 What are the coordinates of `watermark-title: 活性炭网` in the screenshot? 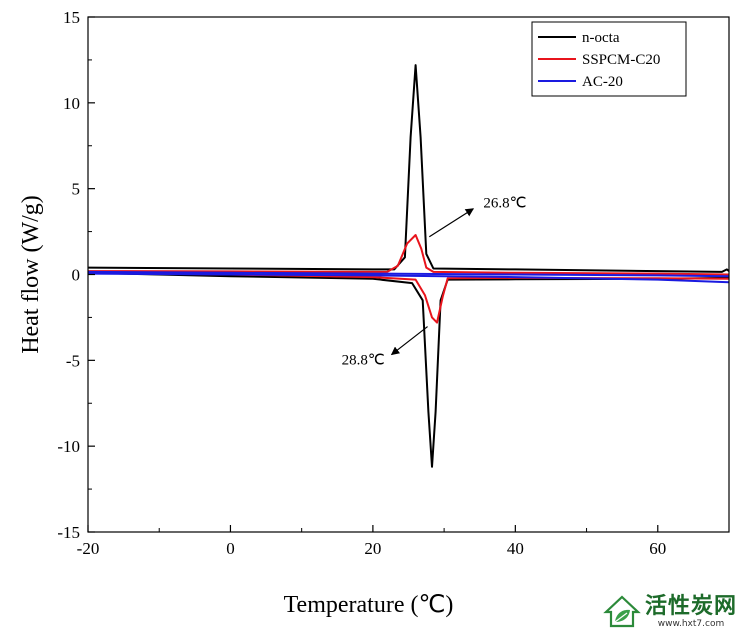 It's located at (690, 606).